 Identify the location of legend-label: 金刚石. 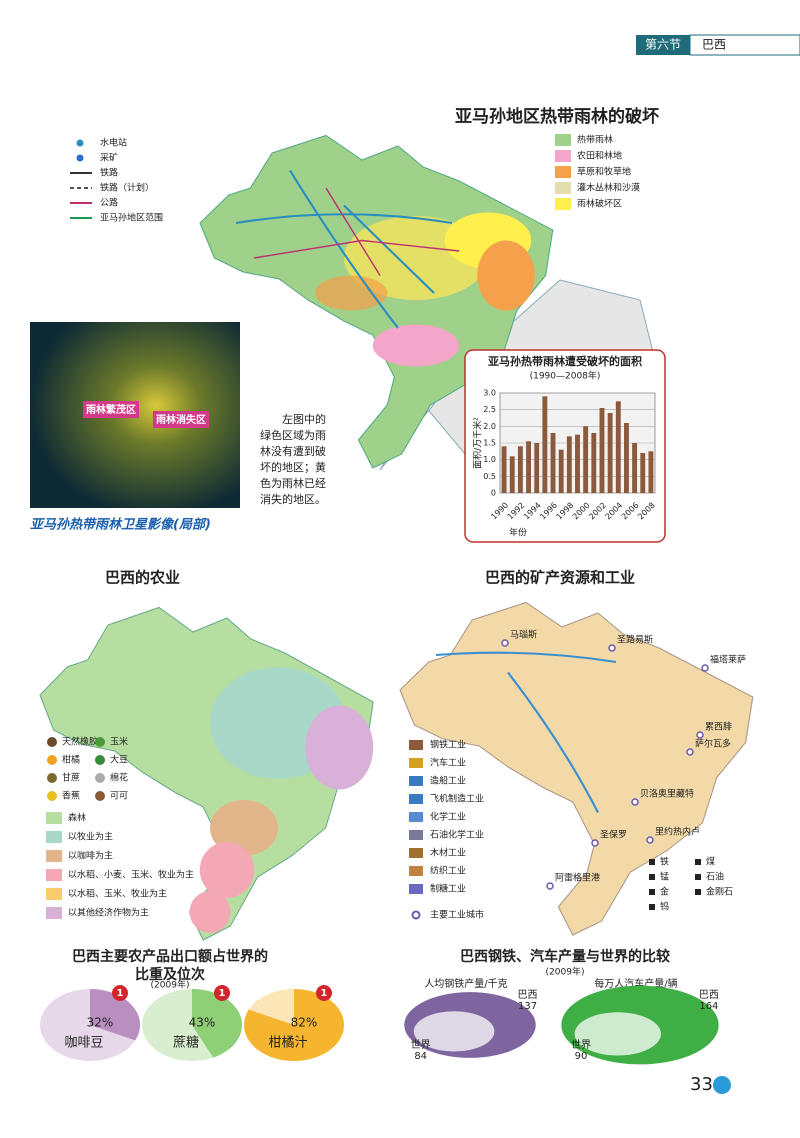
(719, 892).